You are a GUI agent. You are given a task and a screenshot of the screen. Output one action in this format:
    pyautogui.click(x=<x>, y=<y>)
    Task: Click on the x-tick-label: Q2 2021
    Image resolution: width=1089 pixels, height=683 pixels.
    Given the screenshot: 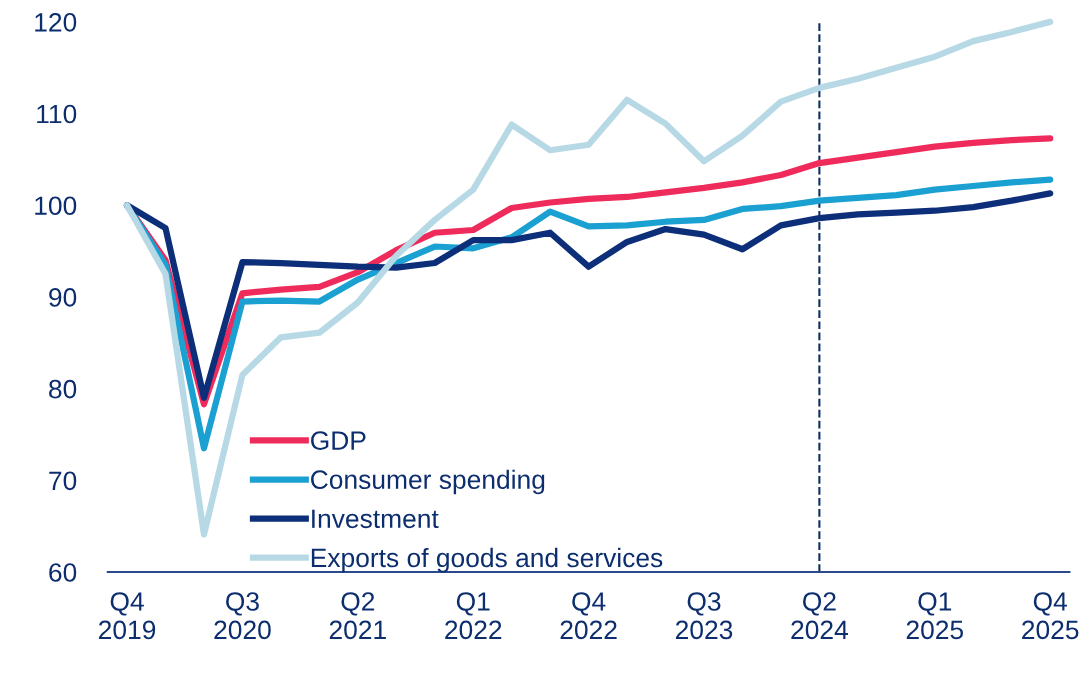 What is the action you would take?
    pyautogui.click(x=357, y=616)
    